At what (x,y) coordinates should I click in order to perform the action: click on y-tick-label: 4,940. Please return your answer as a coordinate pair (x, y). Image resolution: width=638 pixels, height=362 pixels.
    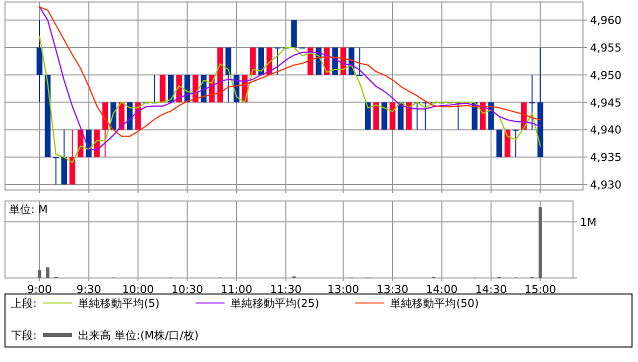
    Looking at the image, I should click on (606, 130).